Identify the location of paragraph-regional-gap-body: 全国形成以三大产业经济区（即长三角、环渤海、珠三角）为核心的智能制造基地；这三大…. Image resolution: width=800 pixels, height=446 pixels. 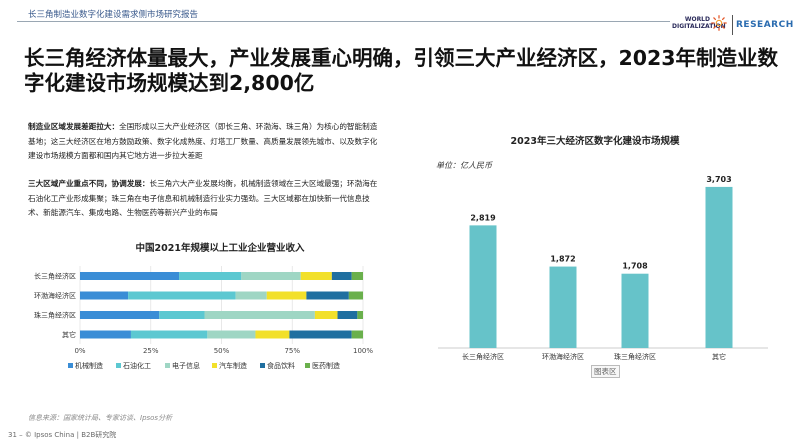
(203, 141).